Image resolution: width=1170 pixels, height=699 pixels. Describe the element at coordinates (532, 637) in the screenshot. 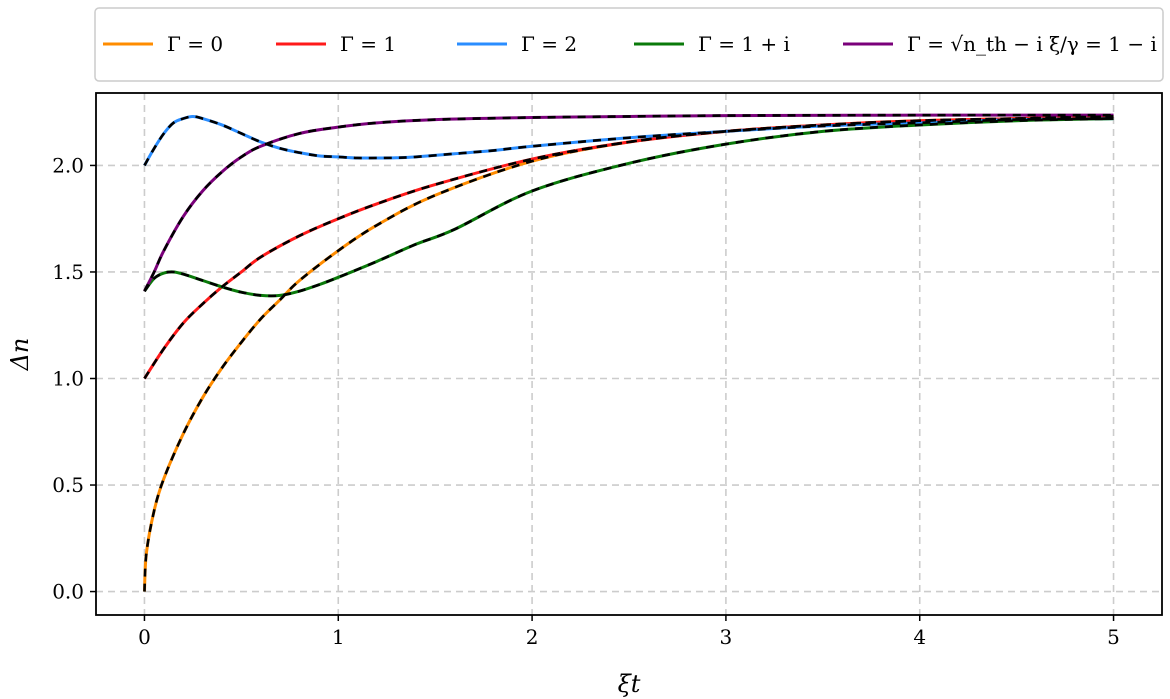

I see `x-tick-label: 2` at that location.